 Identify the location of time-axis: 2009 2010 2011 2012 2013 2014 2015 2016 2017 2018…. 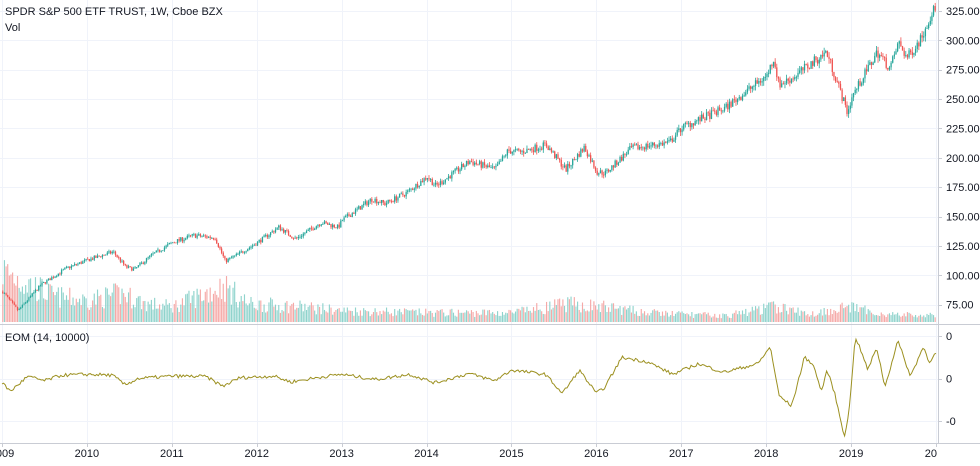
(468, 451).